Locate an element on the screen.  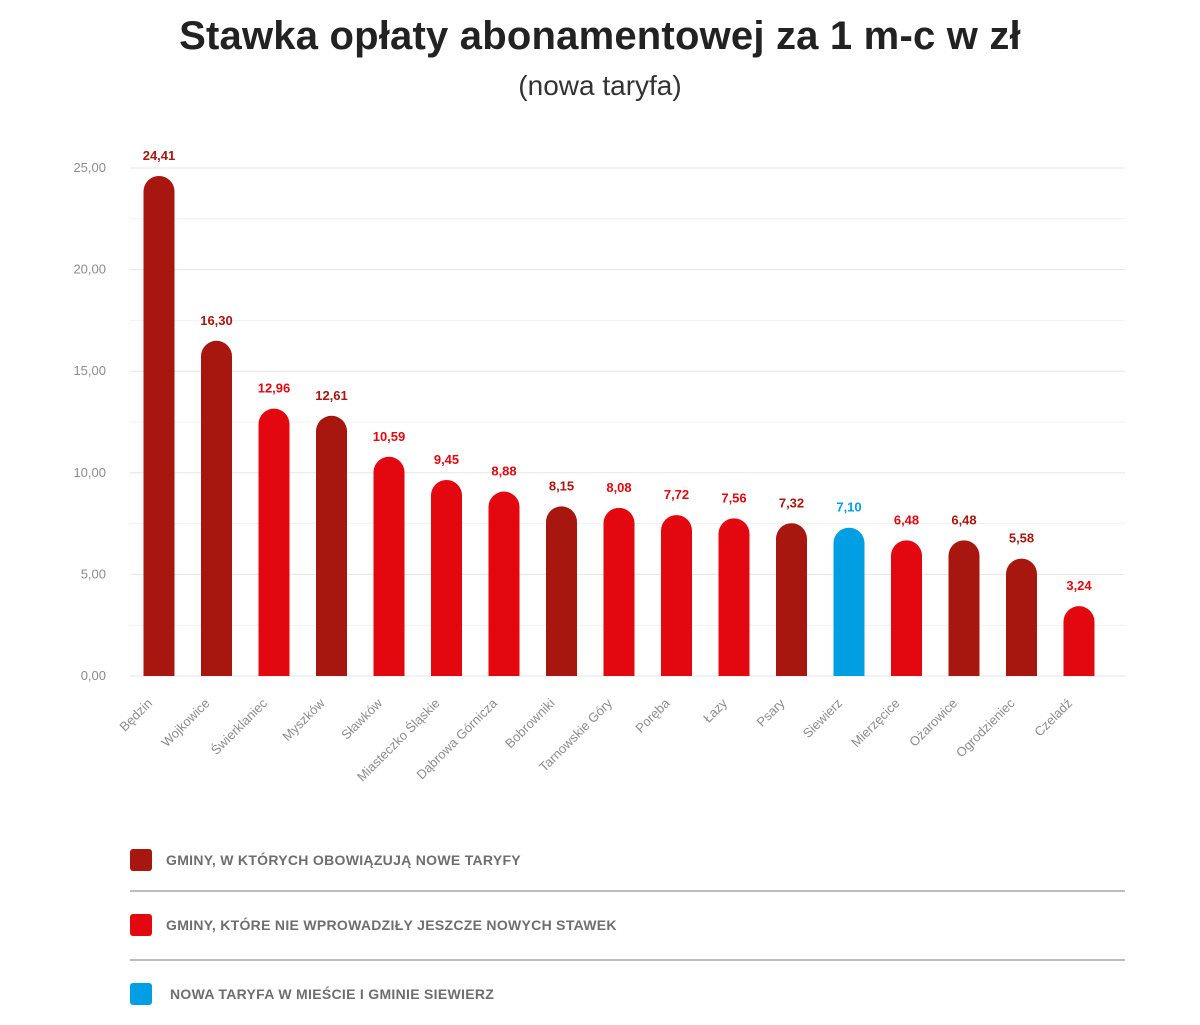
x-tick-label: Mierzęcice is located at coordinates (875, 723).